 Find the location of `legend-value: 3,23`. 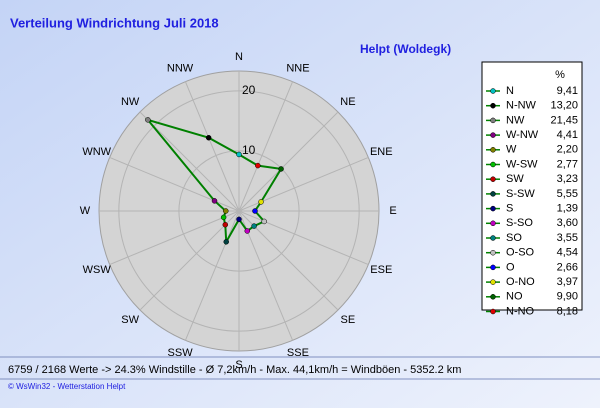

legend-value: 3,23 is located at coordinates (567, 179).